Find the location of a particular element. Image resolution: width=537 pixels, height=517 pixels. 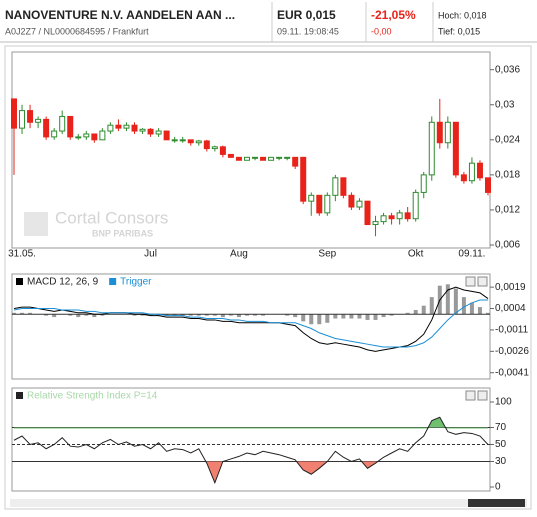

watermark-logo is located at coordinates (36, 224).